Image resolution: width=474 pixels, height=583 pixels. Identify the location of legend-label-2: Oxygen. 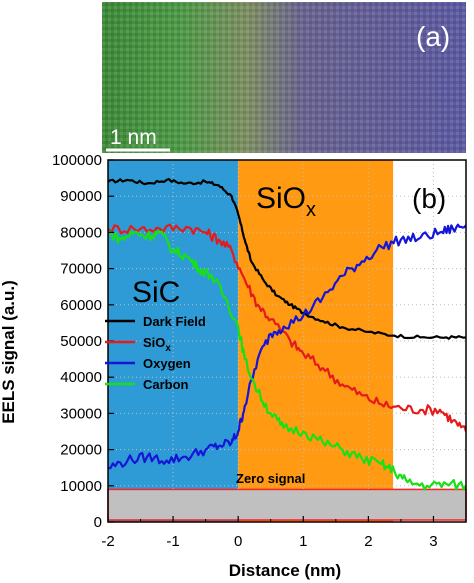
(167, 363).